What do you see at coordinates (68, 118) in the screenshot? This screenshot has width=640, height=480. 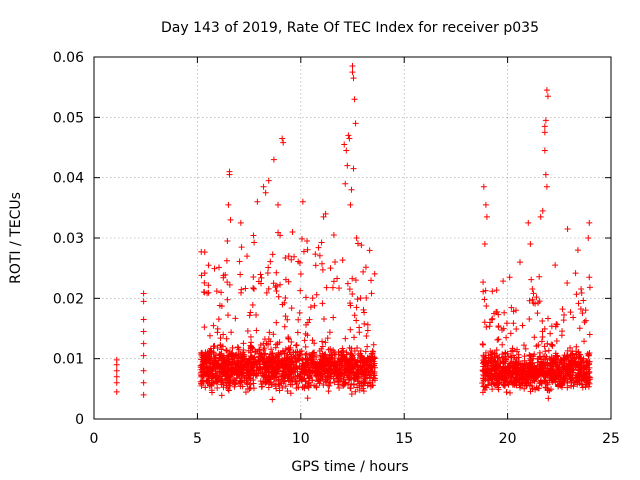 I see `y-tick-label: 0.05` at bounding box center [68, 118].